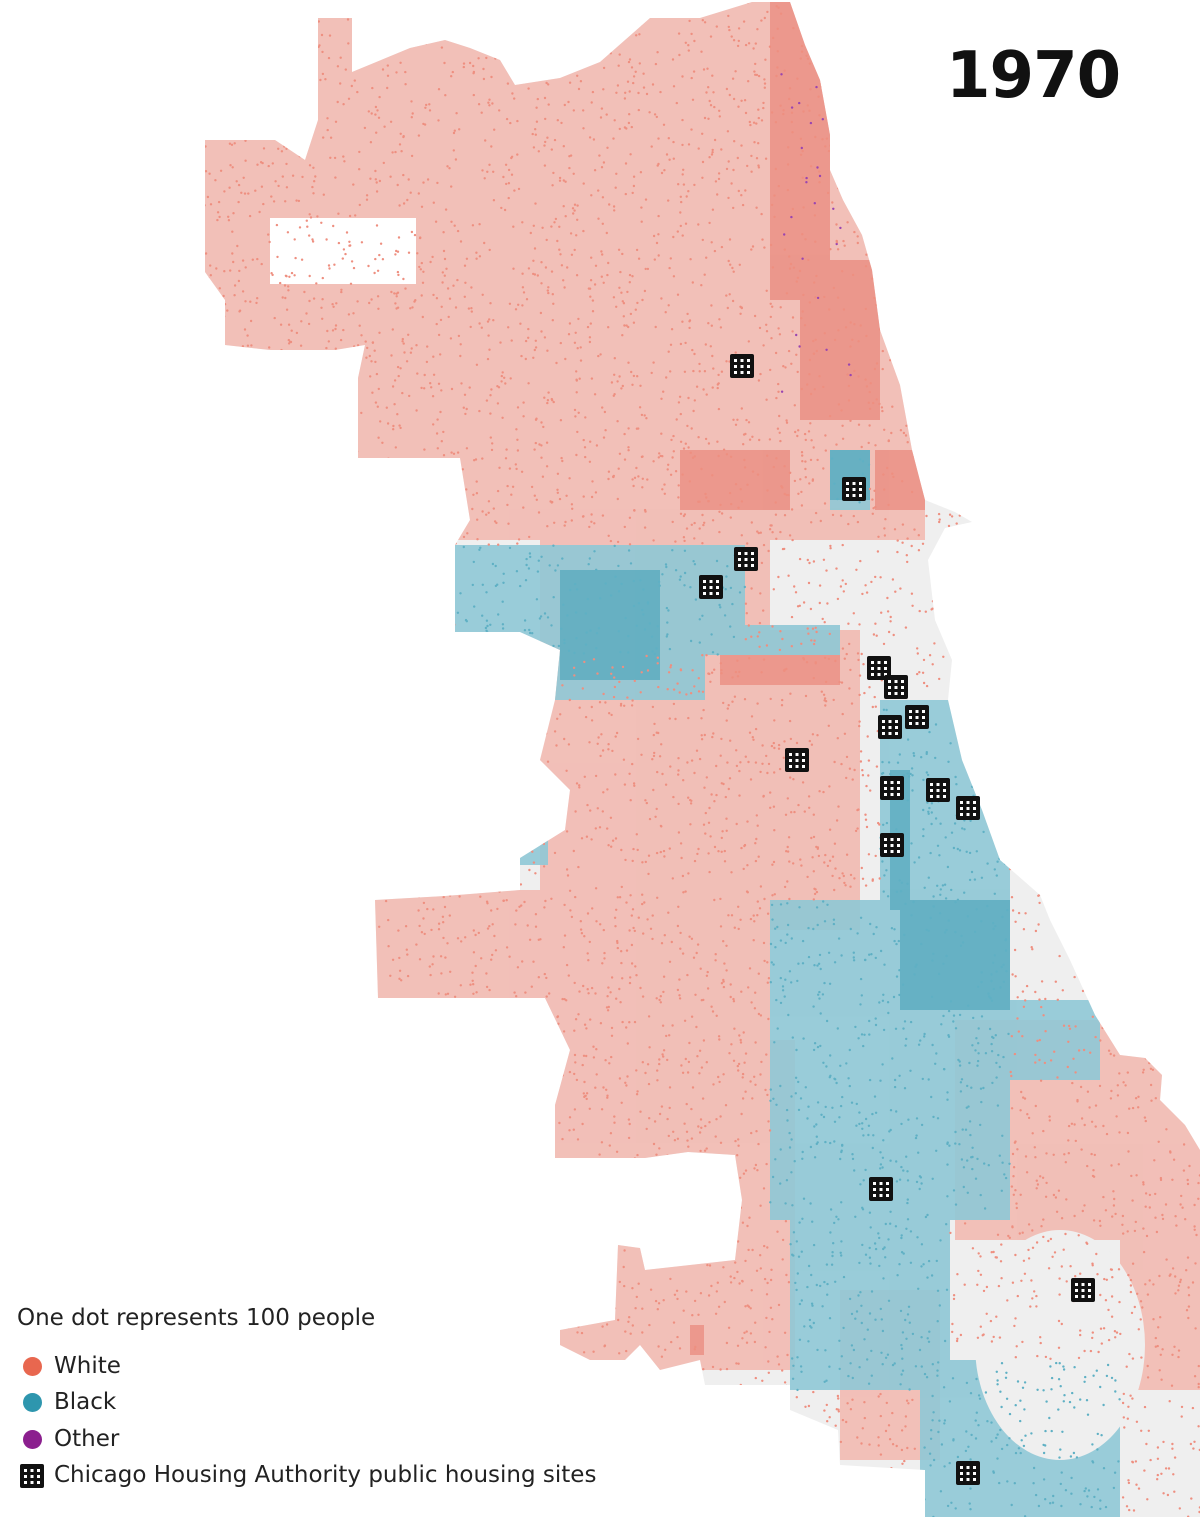 Image resolution: width=1200 pixels, height=1517 pixels. Describe the element at coordinates (87, 1365) in the screenshot. I see `legend-label-white: White` at that location.